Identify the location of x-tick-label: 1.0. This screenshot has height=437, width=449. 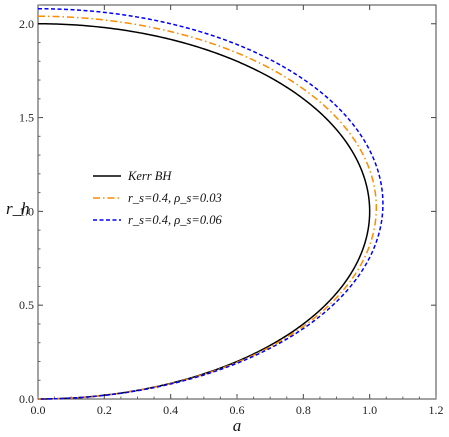
(369, 410).